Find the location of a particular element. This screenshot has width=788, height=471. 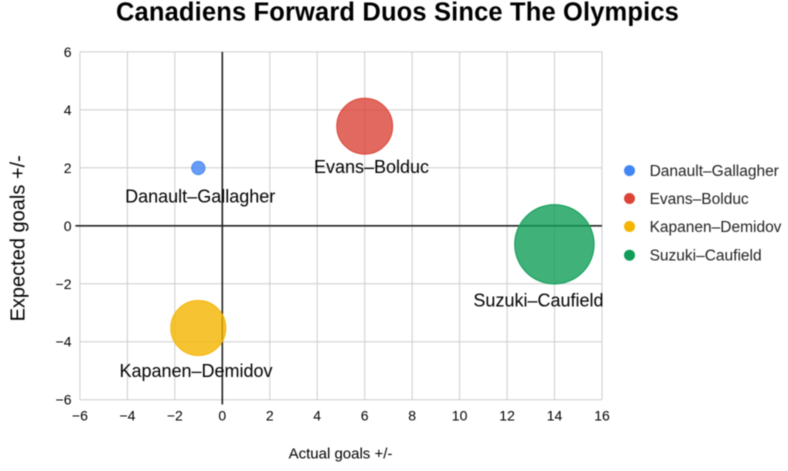

svg-text: 10 is located at coordinates (460, 416).